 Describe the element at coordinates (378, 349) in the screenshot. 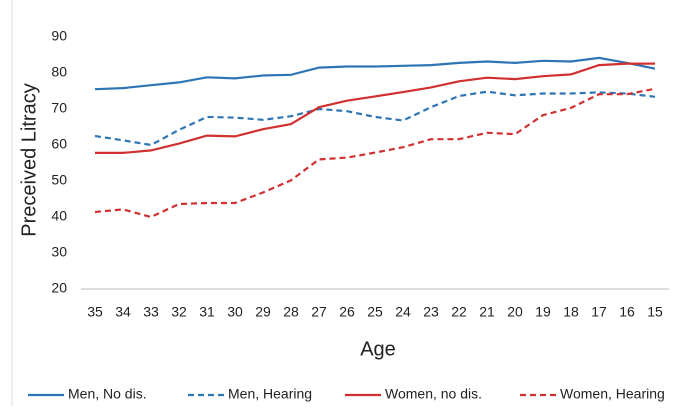

I see `x-axis-label: Age` at that location.